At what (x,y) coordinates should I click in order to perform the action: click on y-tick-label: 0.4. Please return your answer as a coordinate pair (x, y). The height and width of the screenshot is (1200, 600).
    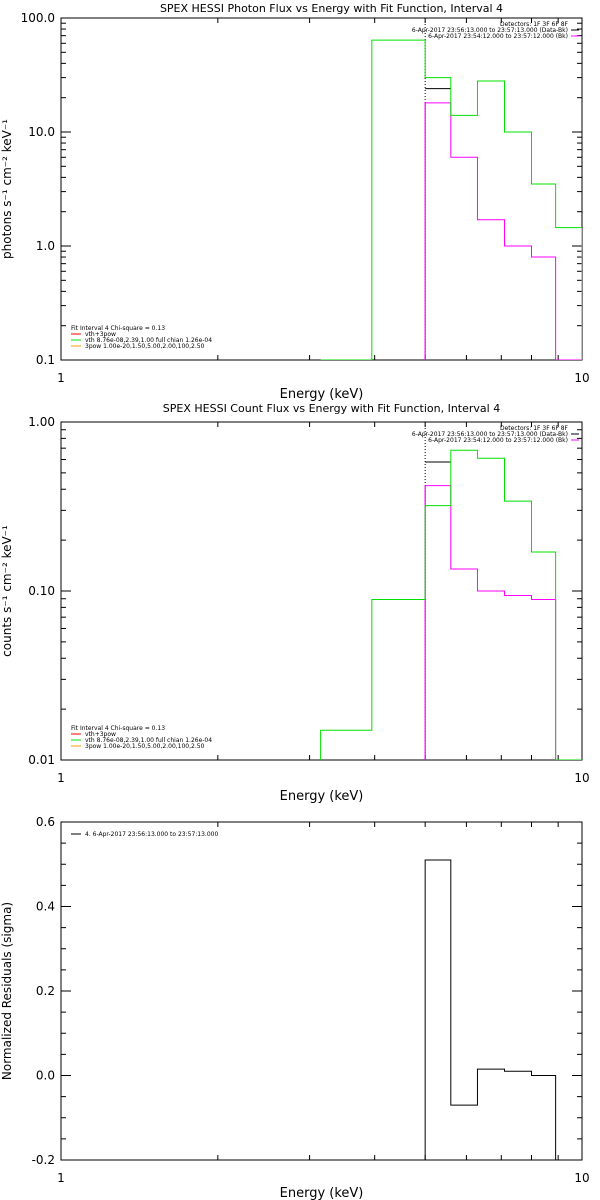
    Looking at the image, I should click on (45, 907).